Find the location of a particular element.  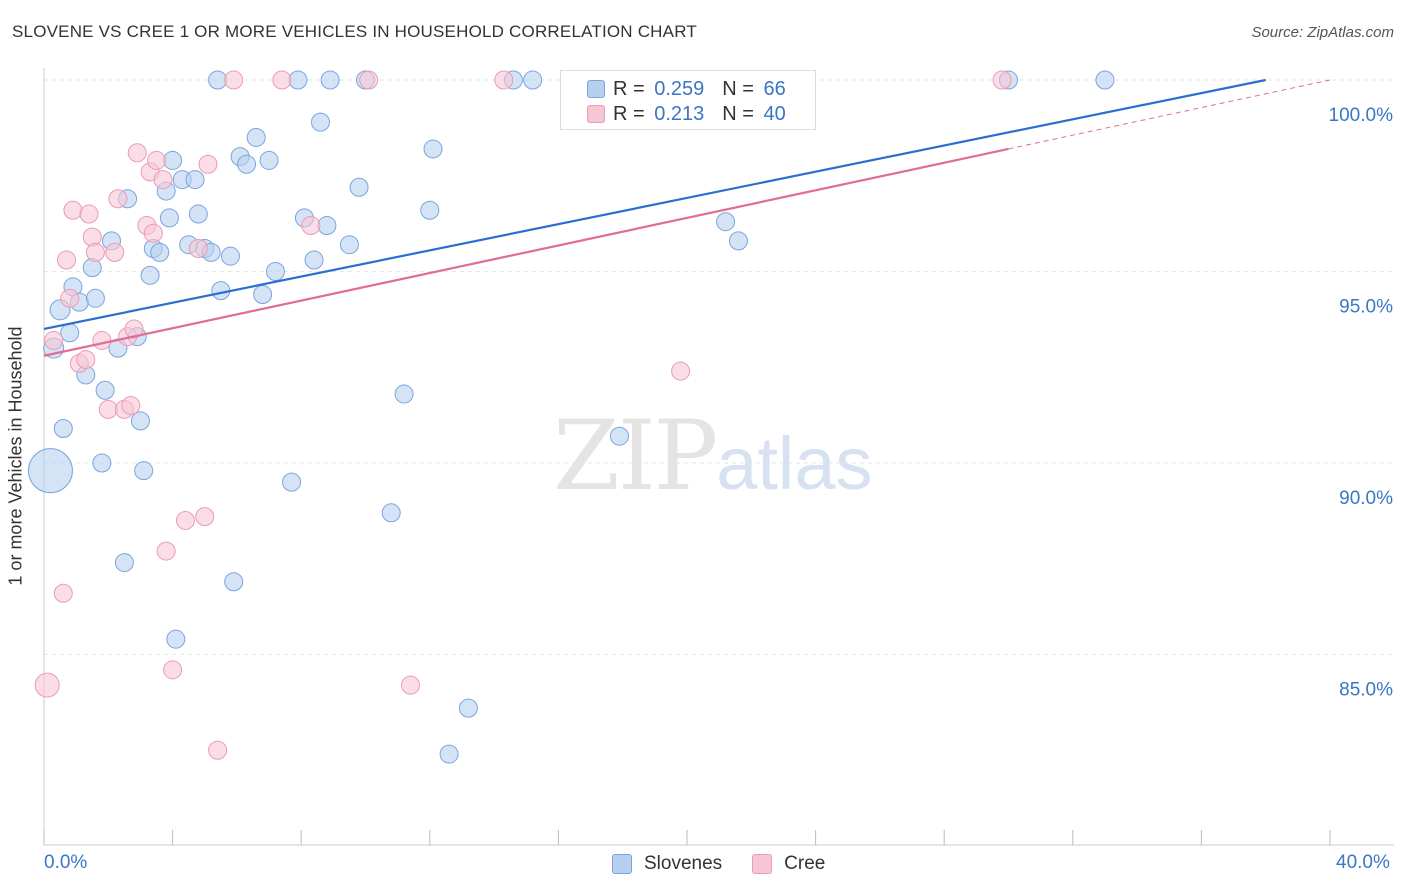

legend-row-slovenes: R = 0.259 N = 66 is located at coordinates (686, 89).